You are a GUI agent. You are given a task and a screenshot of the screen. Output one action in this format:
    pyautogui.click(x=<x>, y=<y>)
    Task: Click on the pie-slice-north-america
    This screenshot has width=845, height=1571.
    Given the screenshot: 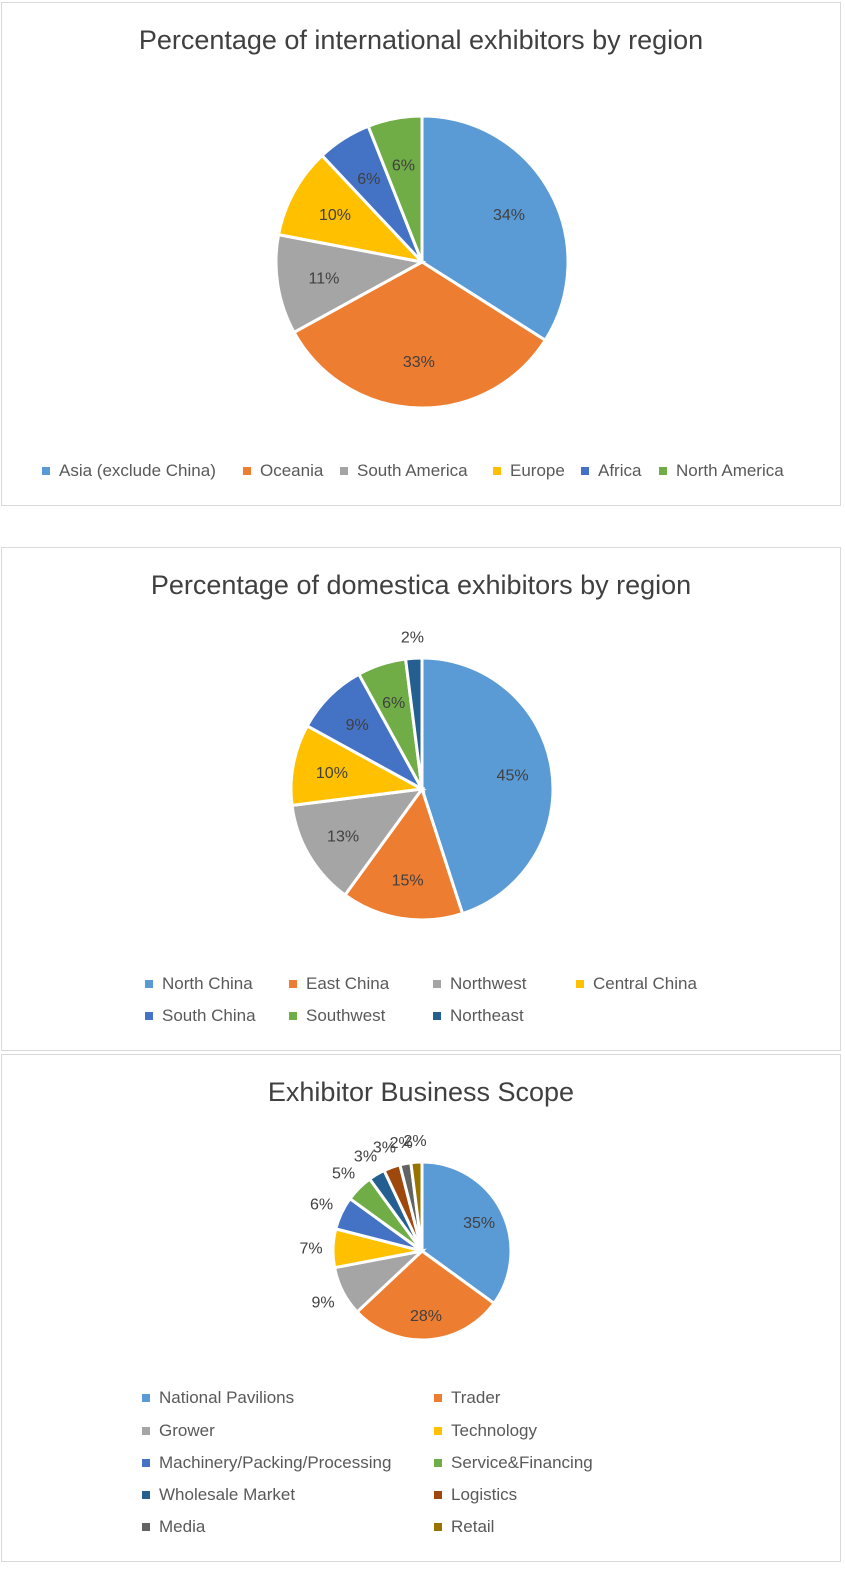 What is the action you would take?
    pyautogui.click(x=395, y=188)
    